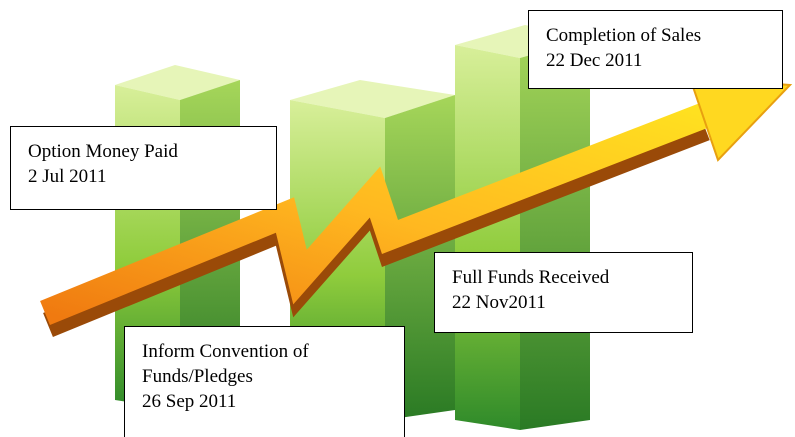  Describe the element at coordinates (197, 376) in the screenshot. I see `milestone-text: Funds/Pledges` at that location.